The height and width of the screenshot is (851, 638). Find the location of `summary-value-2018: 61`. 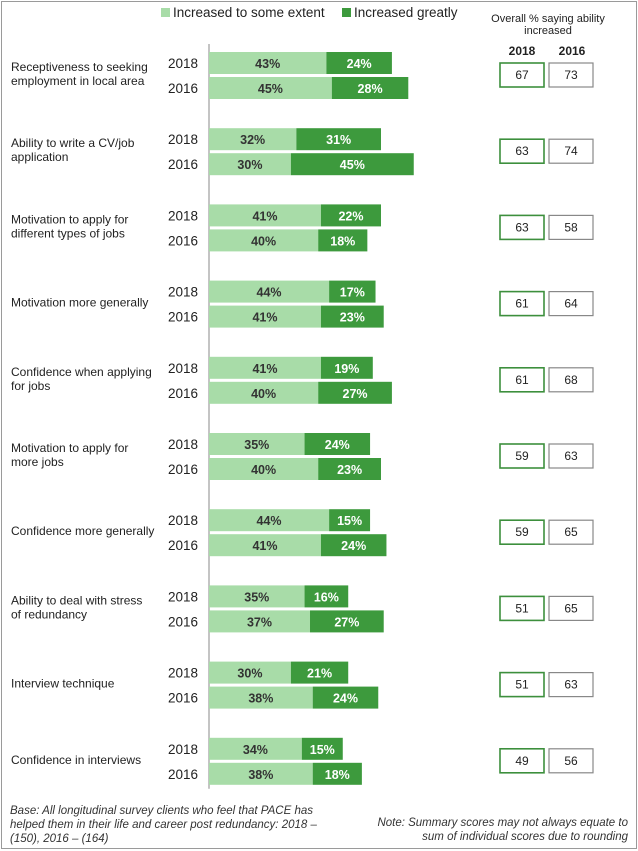

summary-value-2018: 61 is located at coordinates (522, 304).